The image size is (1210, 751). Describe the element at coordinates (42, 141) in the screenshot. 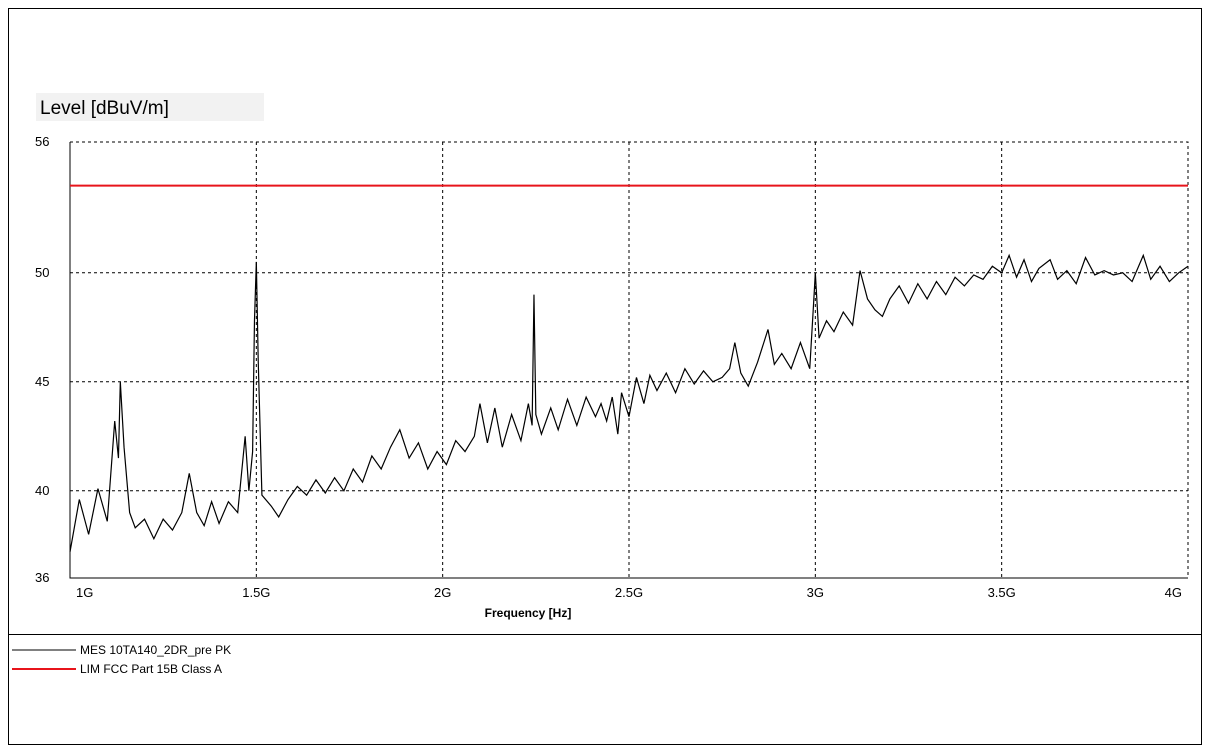

I see `y-tick-label: 56` at that location.